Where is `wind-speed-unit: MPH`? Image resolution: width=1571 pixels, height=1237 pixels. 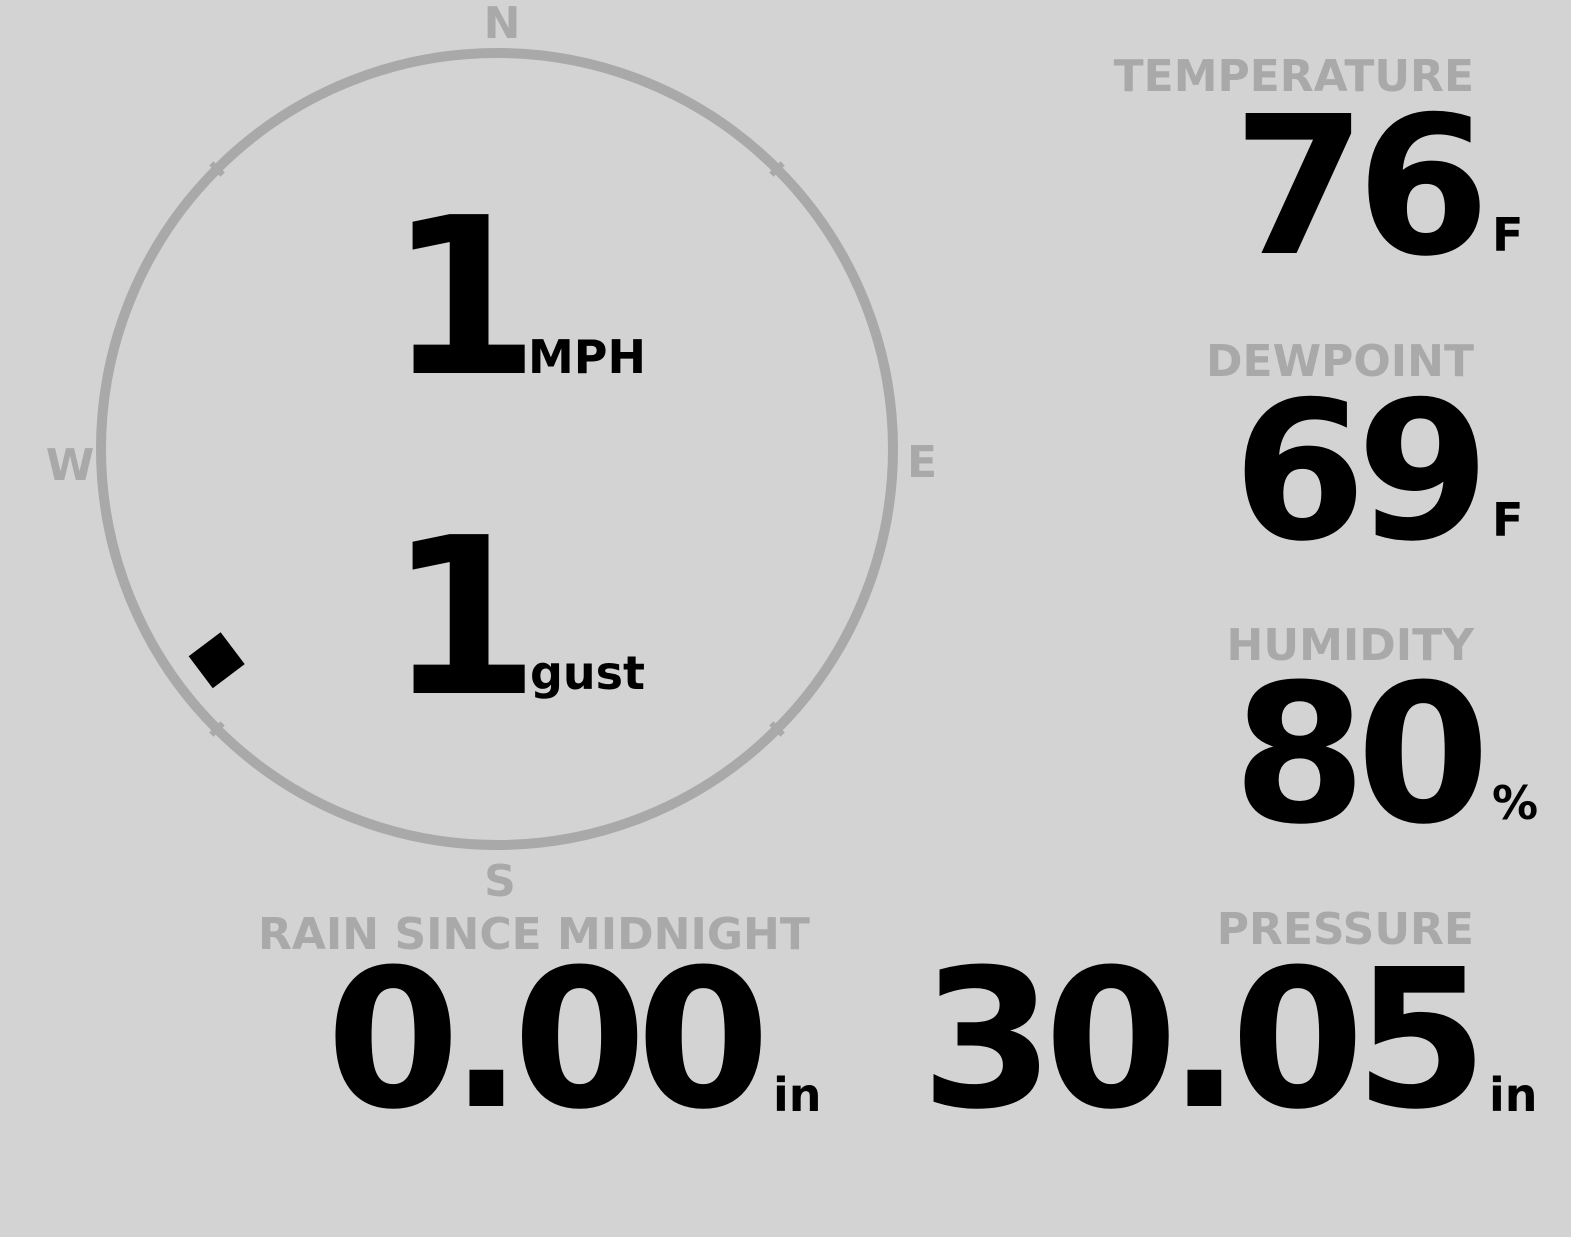
wind-speed-unit: MPH is located at coordinates (587, 357).